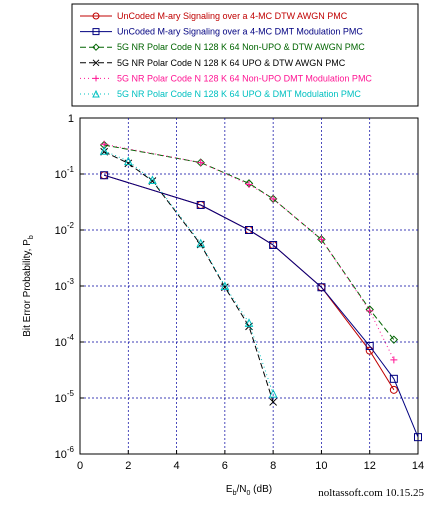  I want to click on y-tick-label: 10⁻⁶, so click(65, 453).